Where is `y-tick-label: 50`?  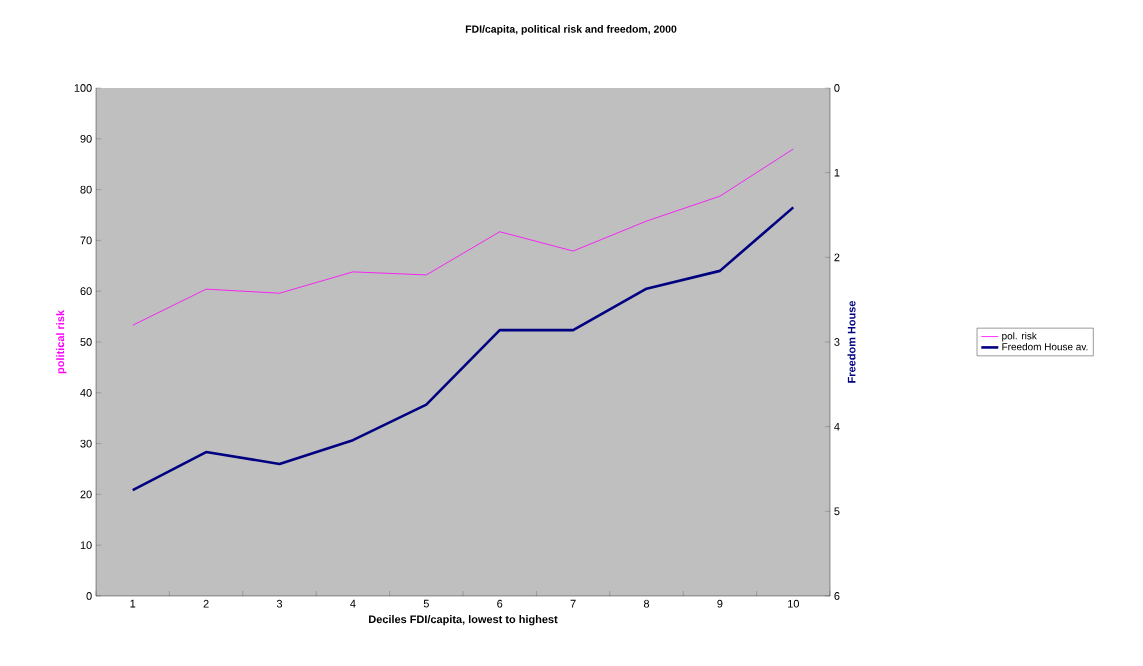 y-tick-label: 50 is located at coordinates (86, 342).